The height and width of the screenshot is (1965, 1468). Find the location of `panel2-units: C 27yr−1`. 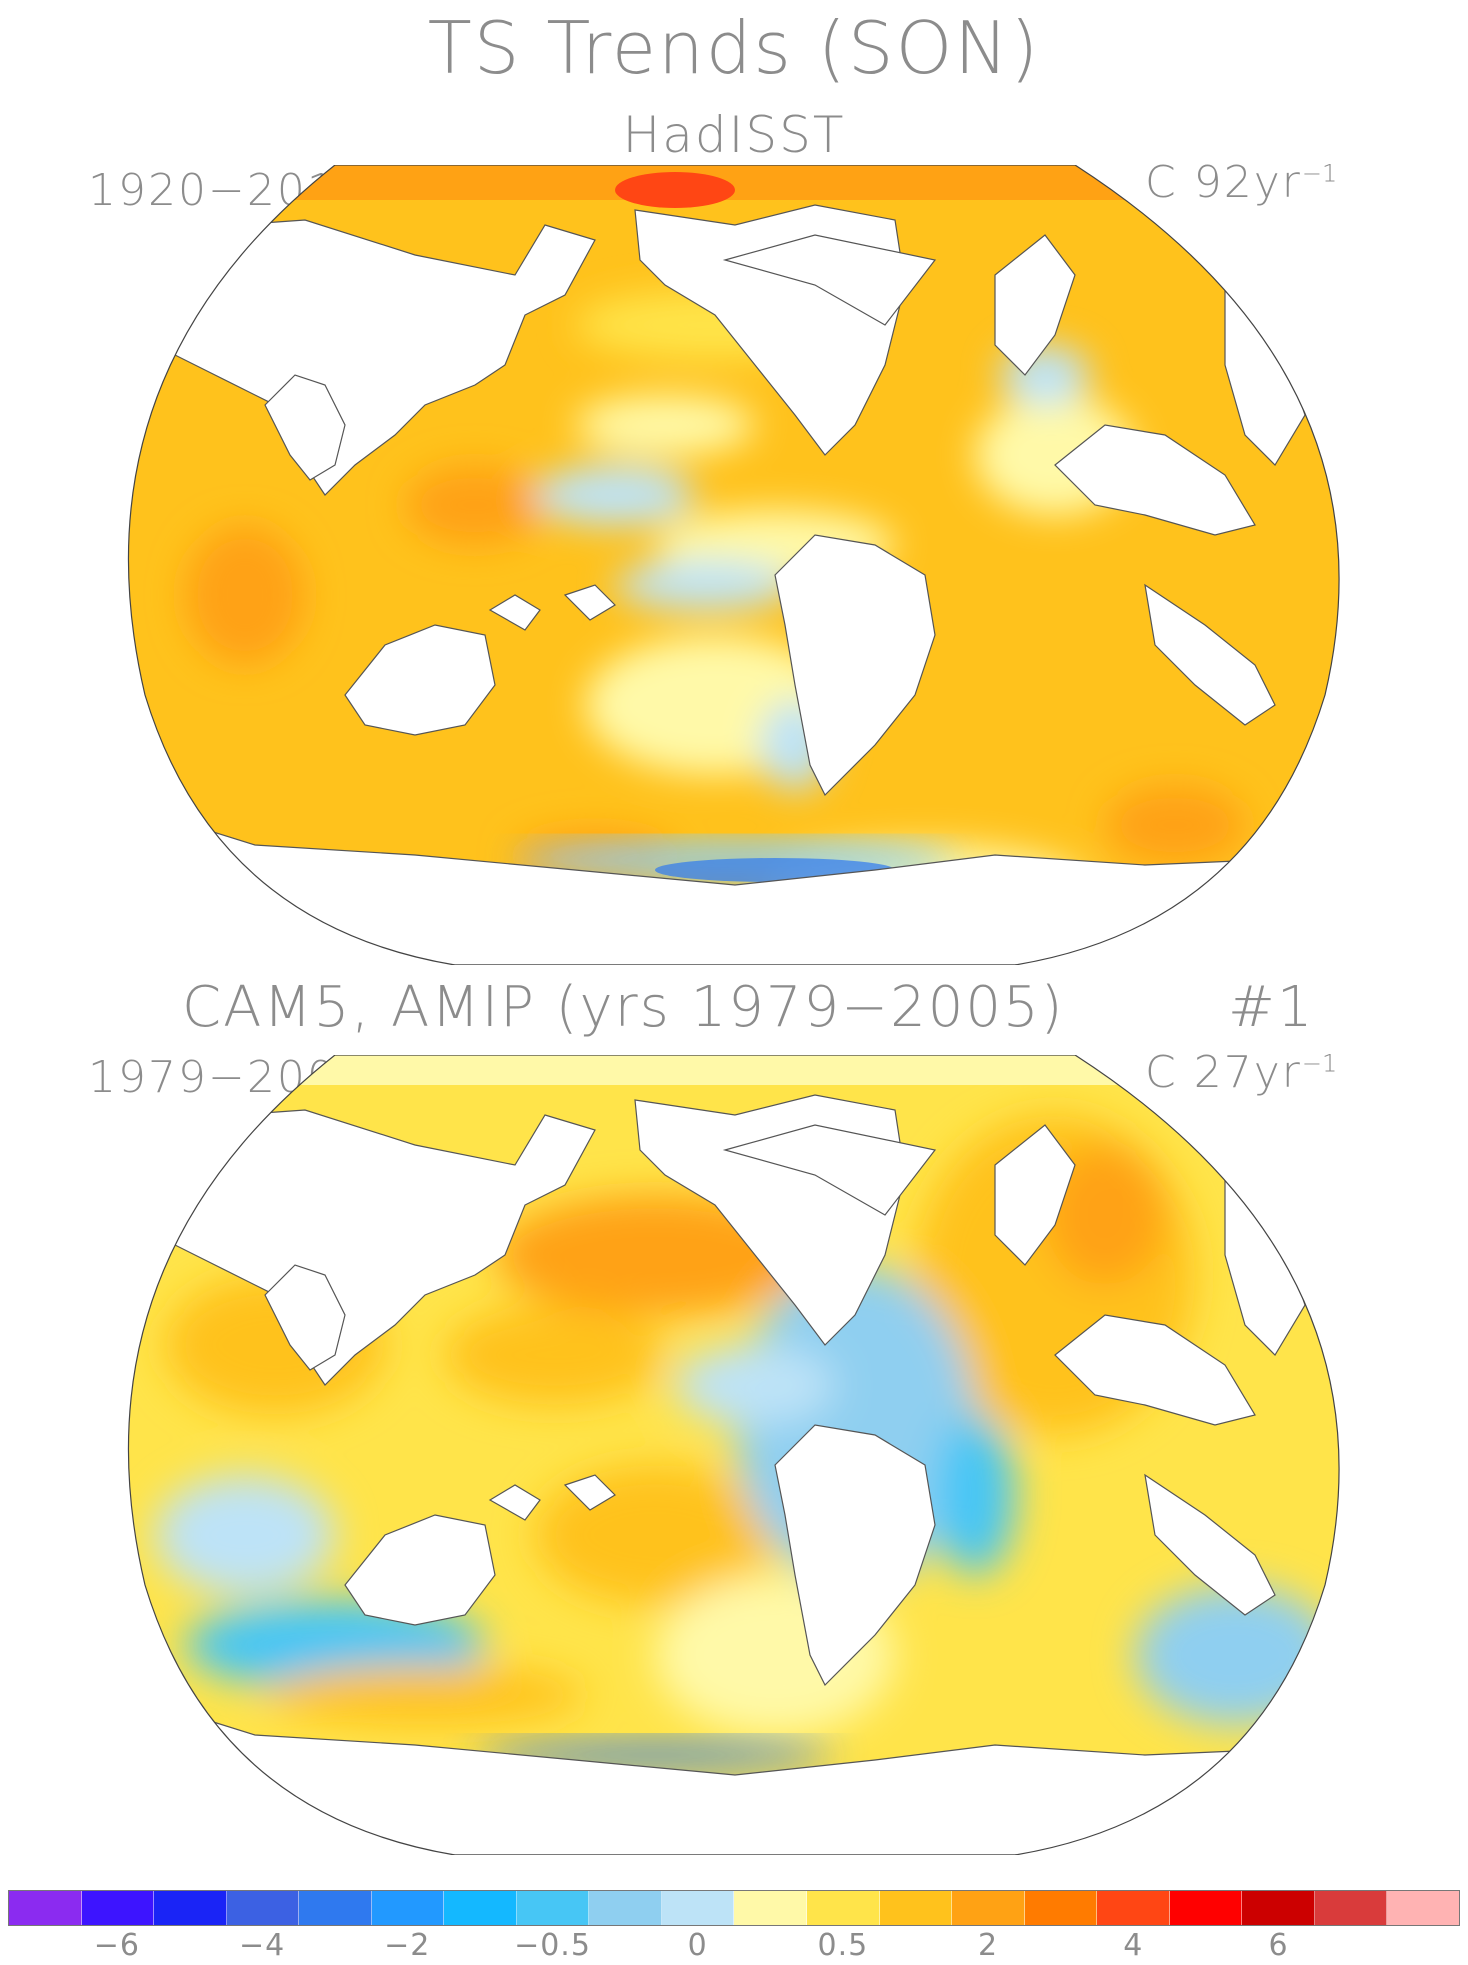

panel2-units: C 27yr−1 is located at coordinates (1241, 1072).